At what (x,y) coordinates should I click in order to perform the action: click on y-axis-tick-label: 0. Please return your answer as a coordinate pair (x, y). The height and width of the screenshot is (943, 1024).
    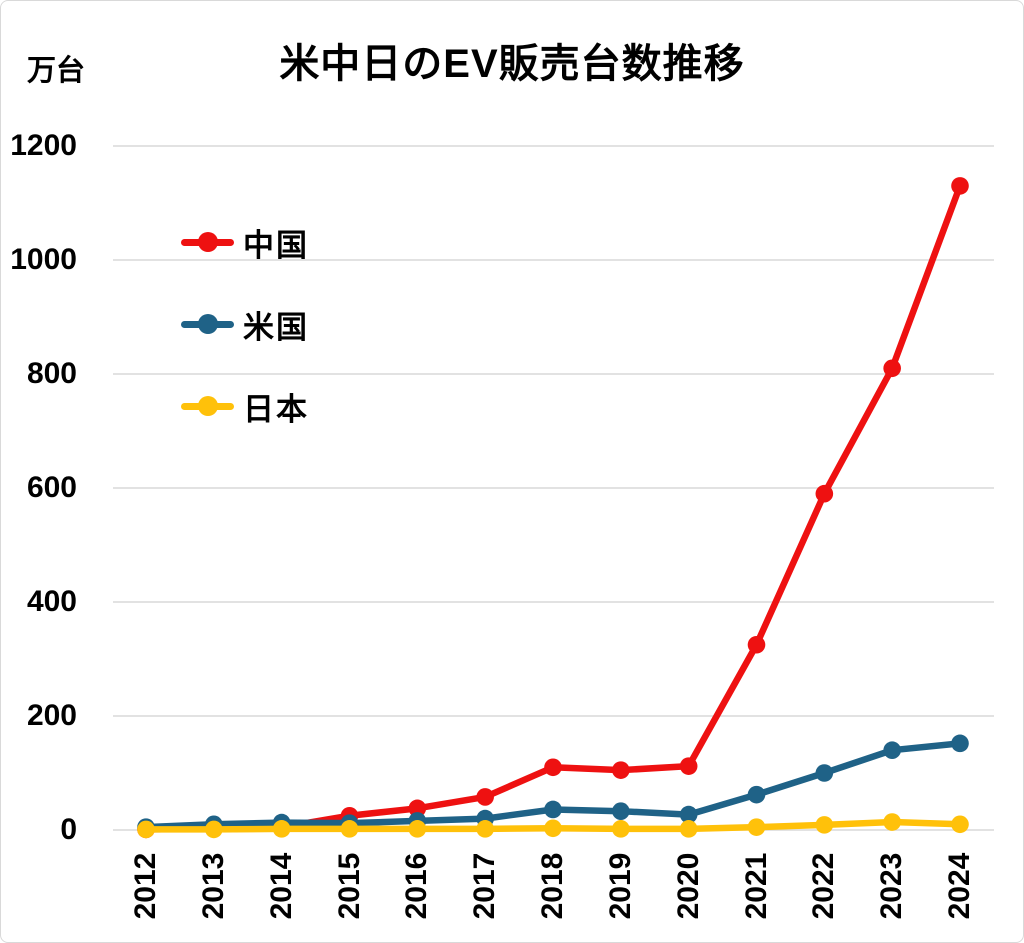
    Looking at the image, I should click on (68, 829).